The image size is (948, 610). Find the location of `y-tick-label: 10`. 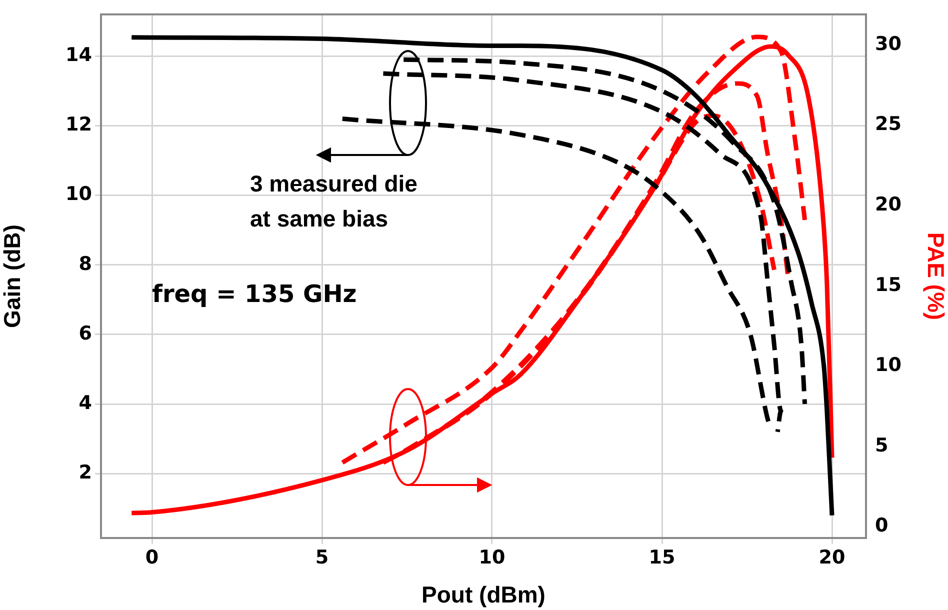

y-tick-label: 10 is located at coordinates (79, 194).